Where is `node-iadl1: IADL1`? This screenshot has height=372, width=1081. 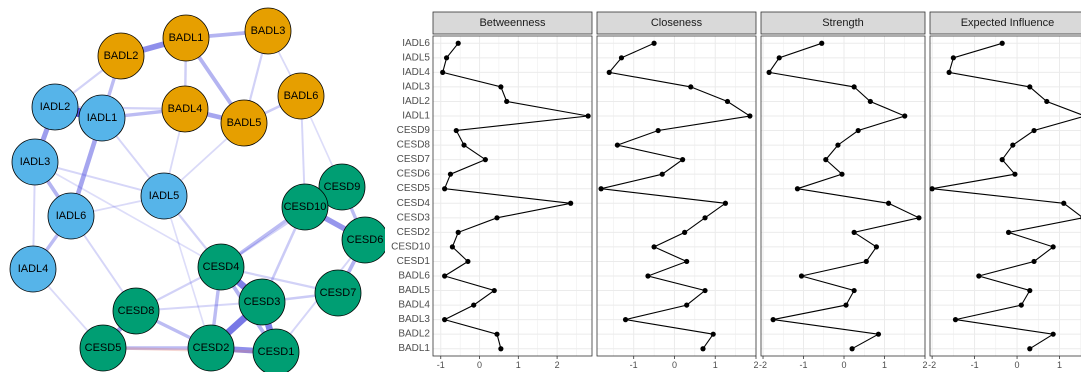 node-iadl1: IADL1 is located at coordinates (102, 118).